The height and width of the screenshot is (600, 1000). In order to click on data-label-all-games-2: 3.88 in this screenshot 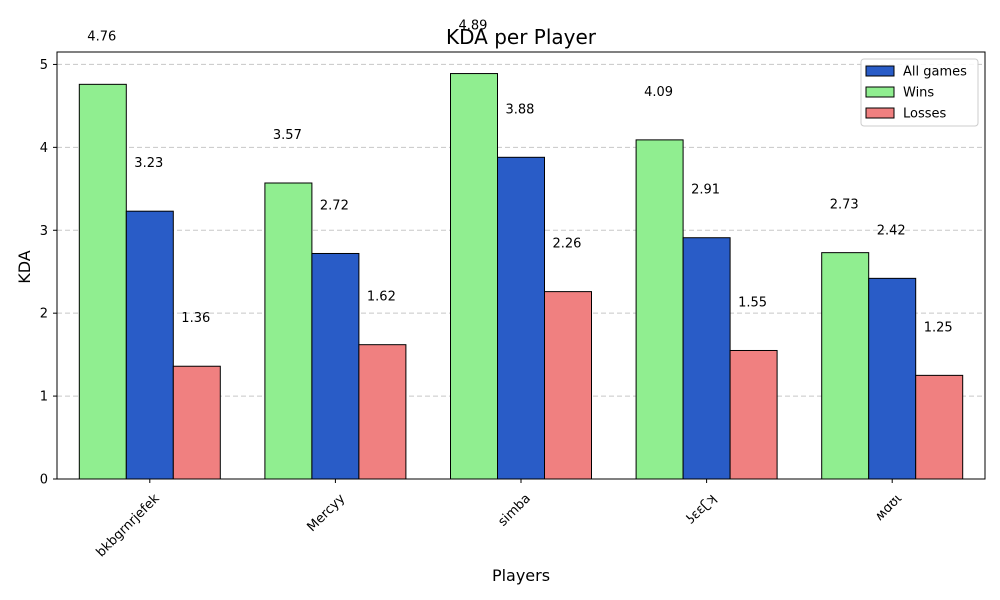, I will do `click(520, 109)`.